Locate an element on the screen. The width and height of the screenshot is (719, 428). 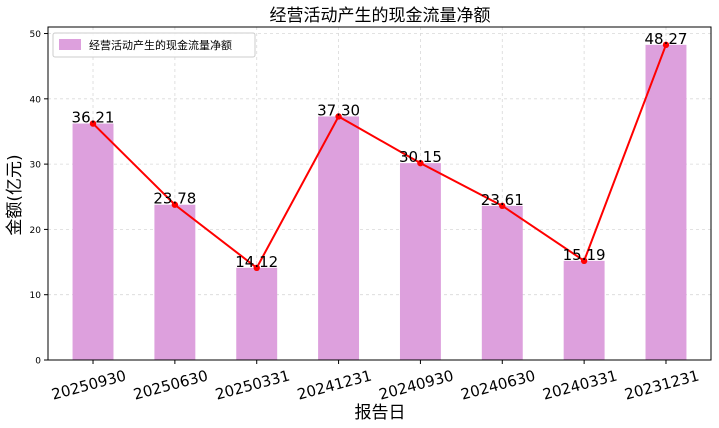
x-tick-label: 20240630 is located at coordinates (498, 384).